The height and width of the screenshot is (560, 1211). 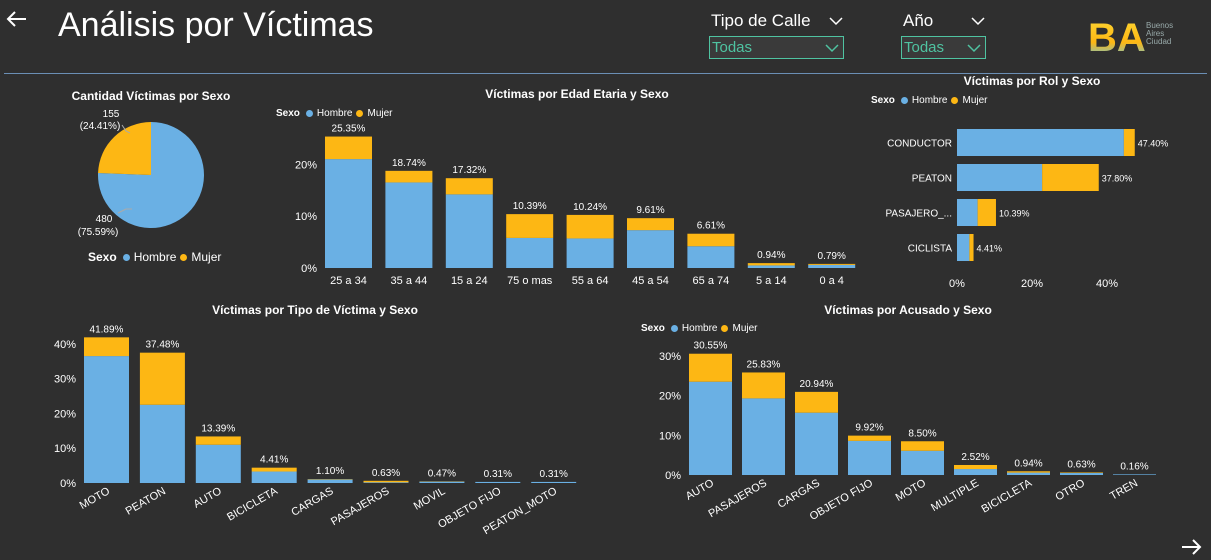 What do you see at coordinates (1124, 489) in the screenshot?
I see `x-tick-label: TREN` at bounding box center [1124, 489].